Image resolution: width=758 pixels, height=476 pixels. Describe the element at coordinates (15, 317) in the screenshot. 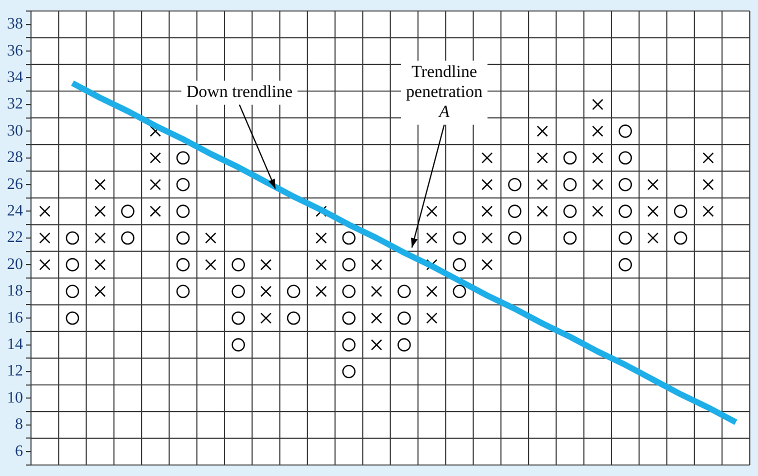

I see `y-tick-label: 16` at that location.